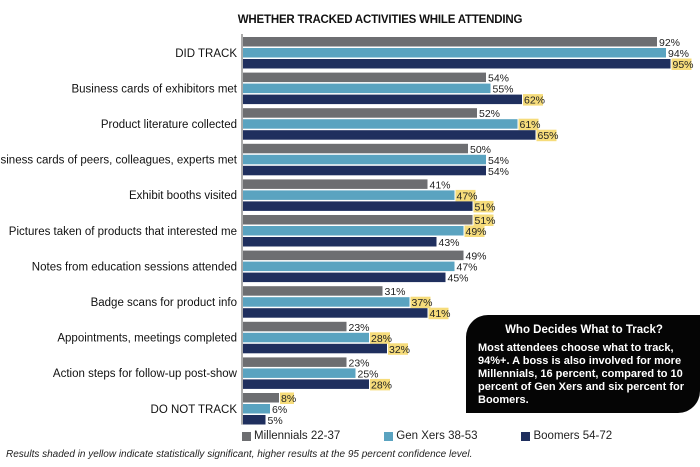 The width and height of the screenshot is (700, 467). What do you see at coordinates (489, 114) in the screenshot?
I see `data-label: 52%` at bounding box center [489, 114].